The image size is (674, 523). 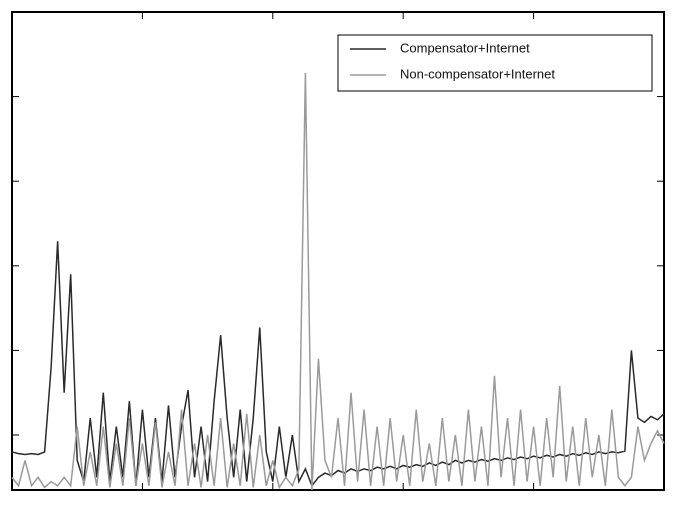 I want to click on legend-label: Compensator+Internet, so click(x=465, y=47).